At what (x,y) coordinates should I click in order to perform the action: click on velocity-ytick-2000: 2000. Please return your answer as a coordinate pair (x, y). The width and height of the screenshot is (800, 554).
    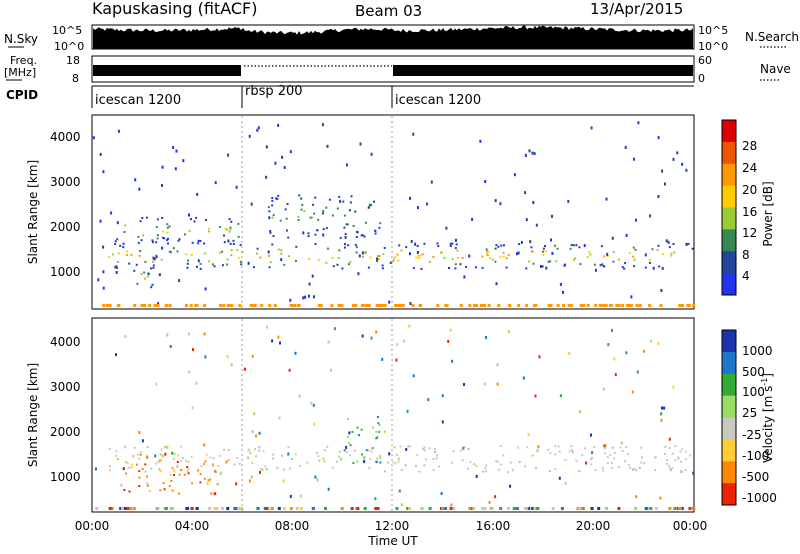
    Looking at the image, I should click on (65, 432).